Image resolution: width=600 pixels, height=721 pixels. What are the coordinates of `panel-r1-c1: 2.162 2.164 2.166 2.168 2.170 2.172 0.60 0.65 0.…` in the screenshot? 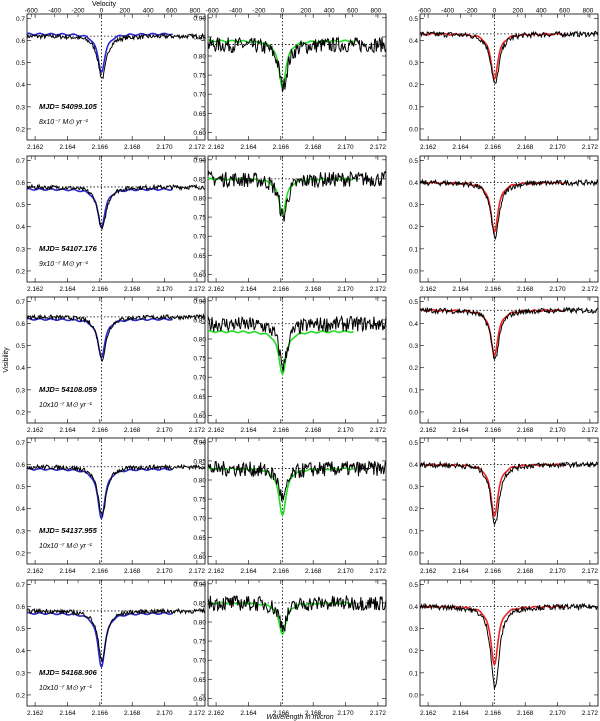 It's located at (290, 224).